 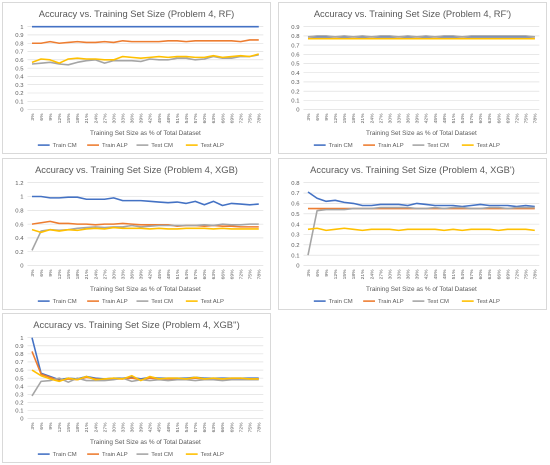 I want to click on x-tick-label: 51%, so click(x=178, y=274).